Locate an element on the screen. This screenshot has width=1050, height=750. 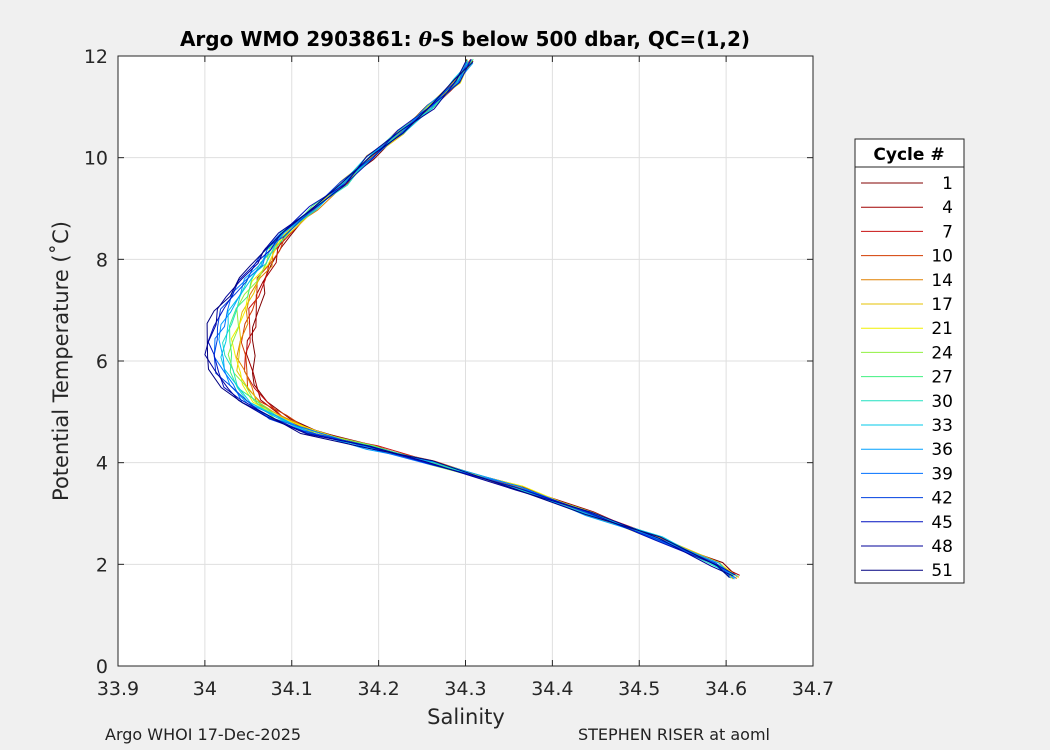
legend-label-45: 45 is located at coordinates (942, 523).